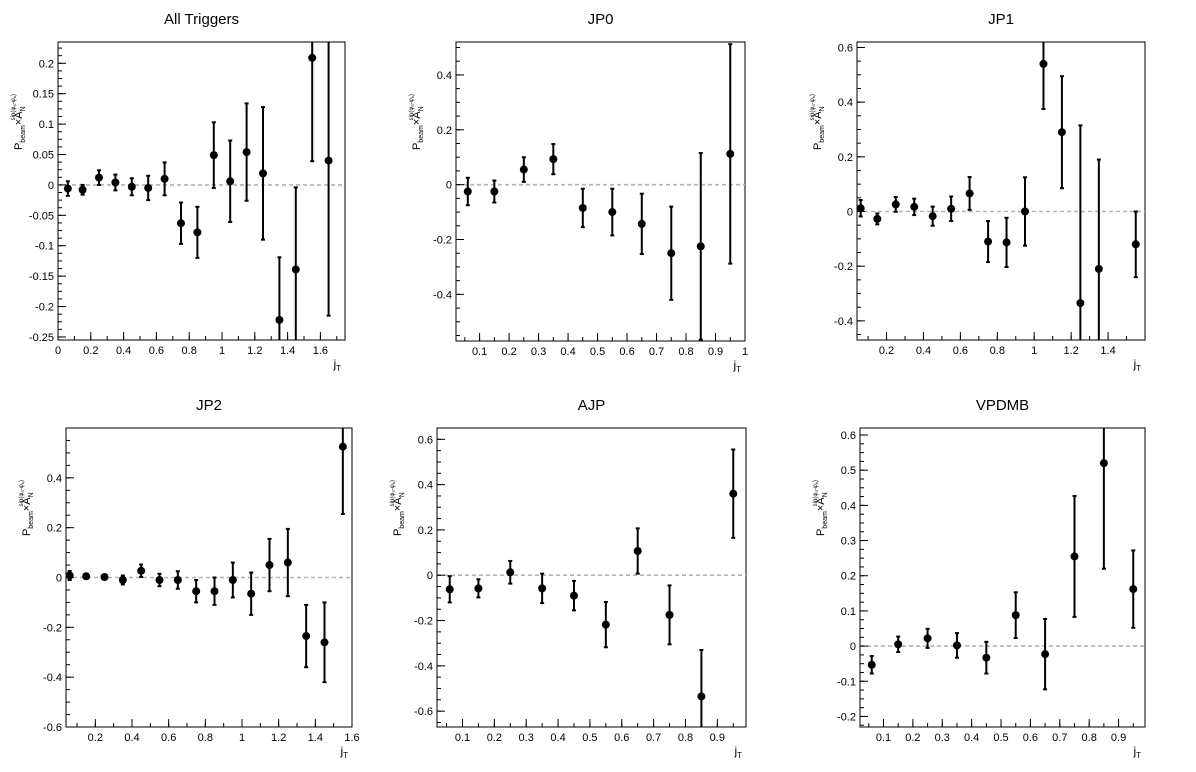 Image resolution: width=1196 pixels, height=772 pixels. What do you see at coordinates (52, 678) in the screenshot?
I see `y-tick-label: -0.4` at bounding box center [52, 678].